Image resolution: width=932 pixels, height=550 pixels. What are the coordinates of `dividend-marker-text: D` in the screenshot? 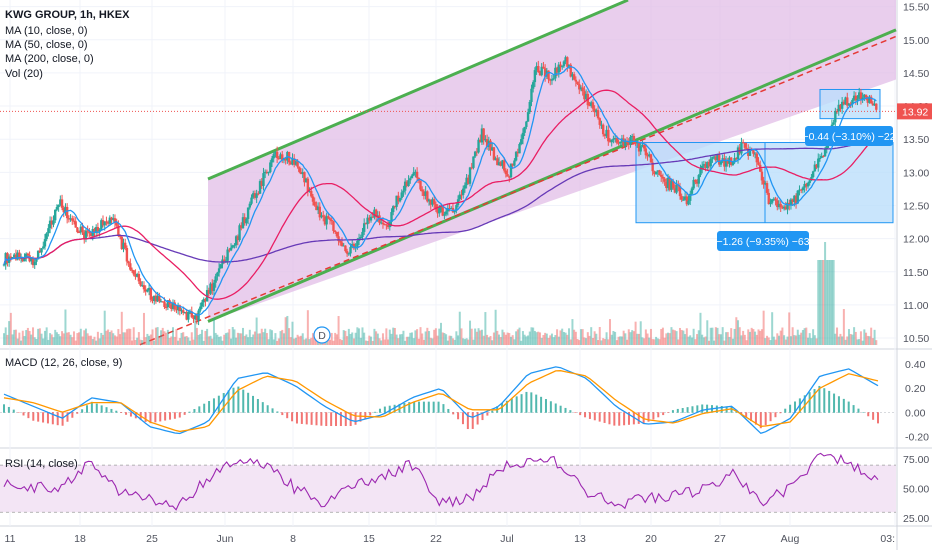 It's located at (322, 336).